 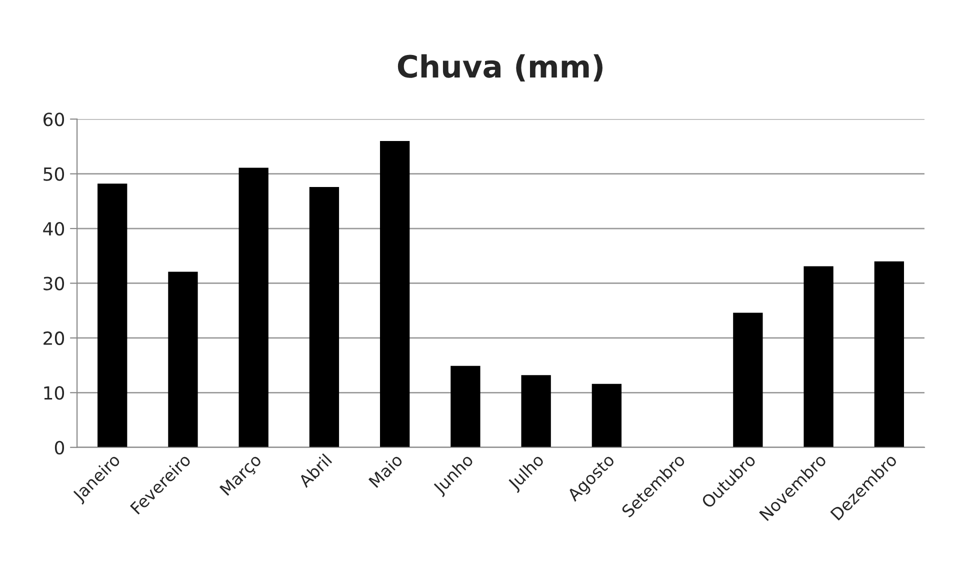 What do you see at coordinates (54, 338) in the screenshot?
I see `y-tick-label: 20` at bounding box center [54, 338].